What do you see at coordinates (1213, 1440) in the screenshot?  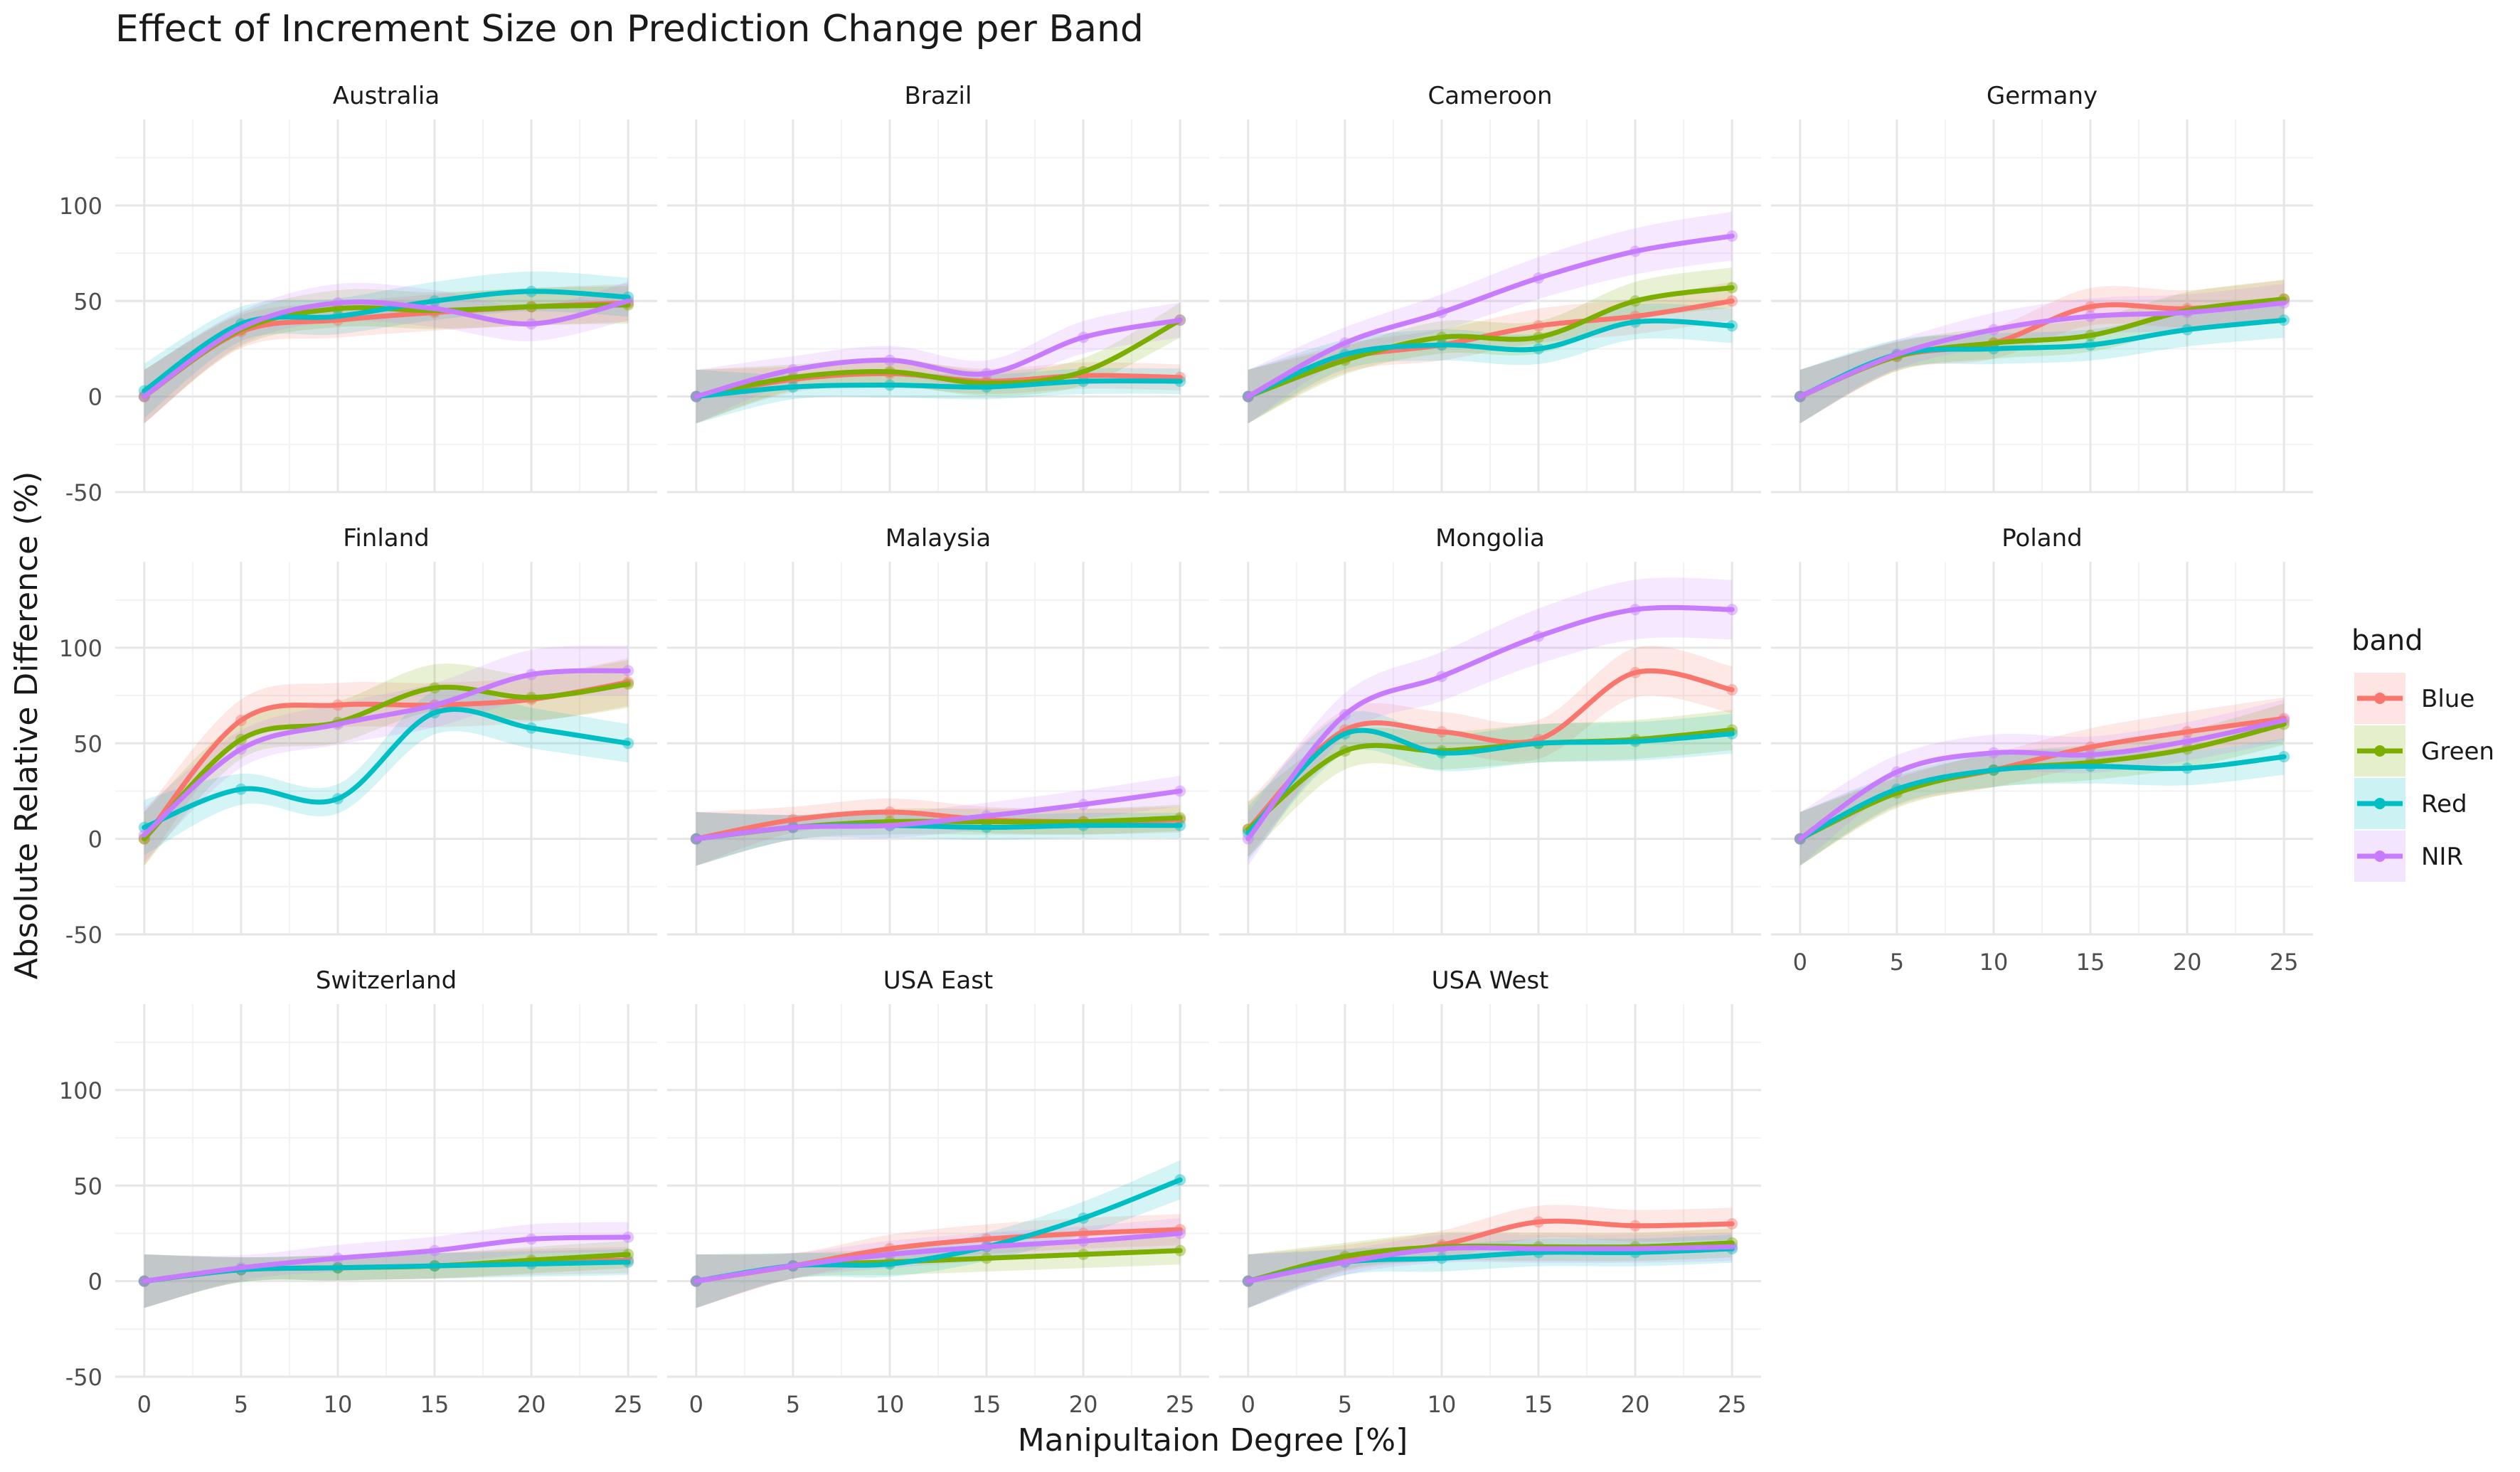 I see `x-axis-title: Manipultaion Degree [%]` at bounding box center [1213, 1440].